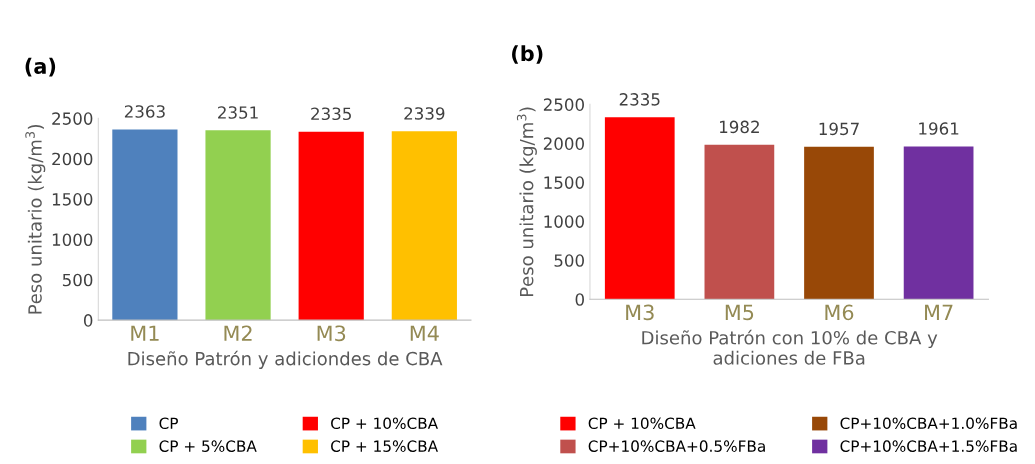  Describe the element at coordinates (739, 127) in the screenshot. I see `data-label: 1982` at that location.